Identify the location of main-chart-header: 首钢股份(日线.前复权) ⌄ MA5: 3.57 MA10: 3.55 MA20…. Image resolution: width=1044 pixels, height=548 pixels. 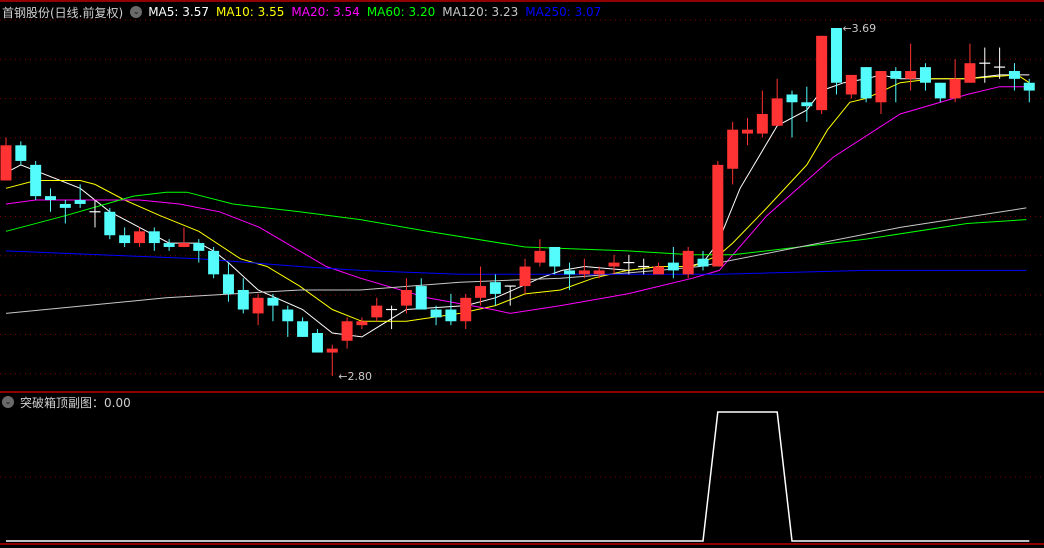
(305, 12).